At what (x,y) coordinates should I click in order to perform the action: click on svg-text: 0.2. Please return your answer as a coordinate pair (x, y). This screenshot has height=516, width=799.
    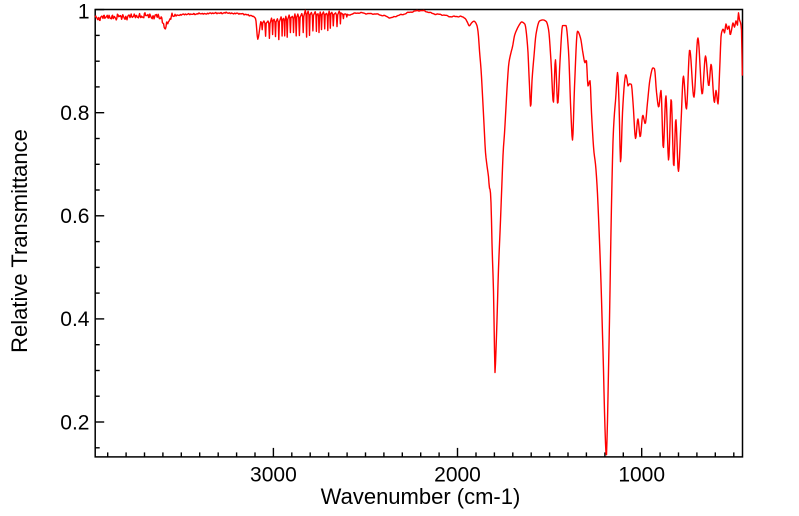
    Looking at the image, I should click on (74, 422).